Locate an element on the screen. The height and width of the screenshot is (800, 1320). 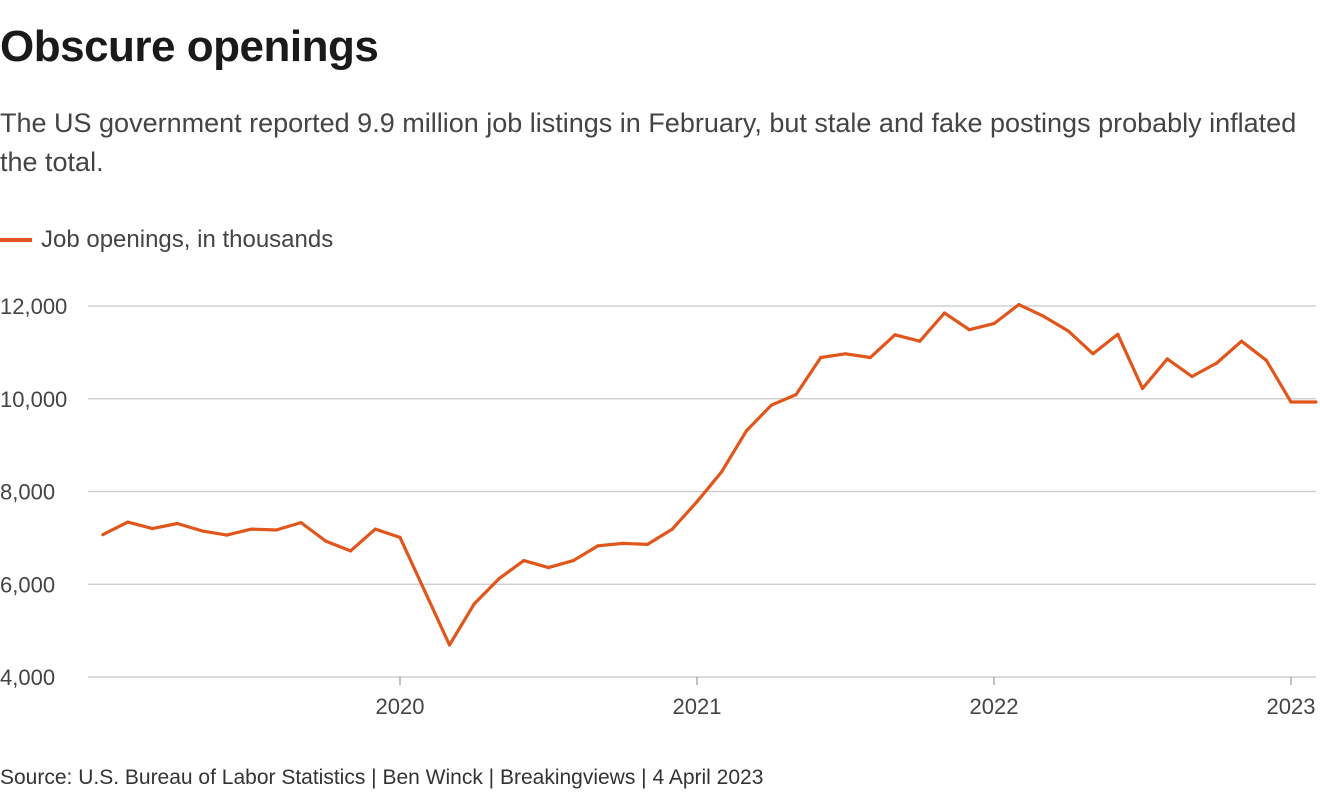
x-tick-label: 2023 is located at coordinates (1291, 706).